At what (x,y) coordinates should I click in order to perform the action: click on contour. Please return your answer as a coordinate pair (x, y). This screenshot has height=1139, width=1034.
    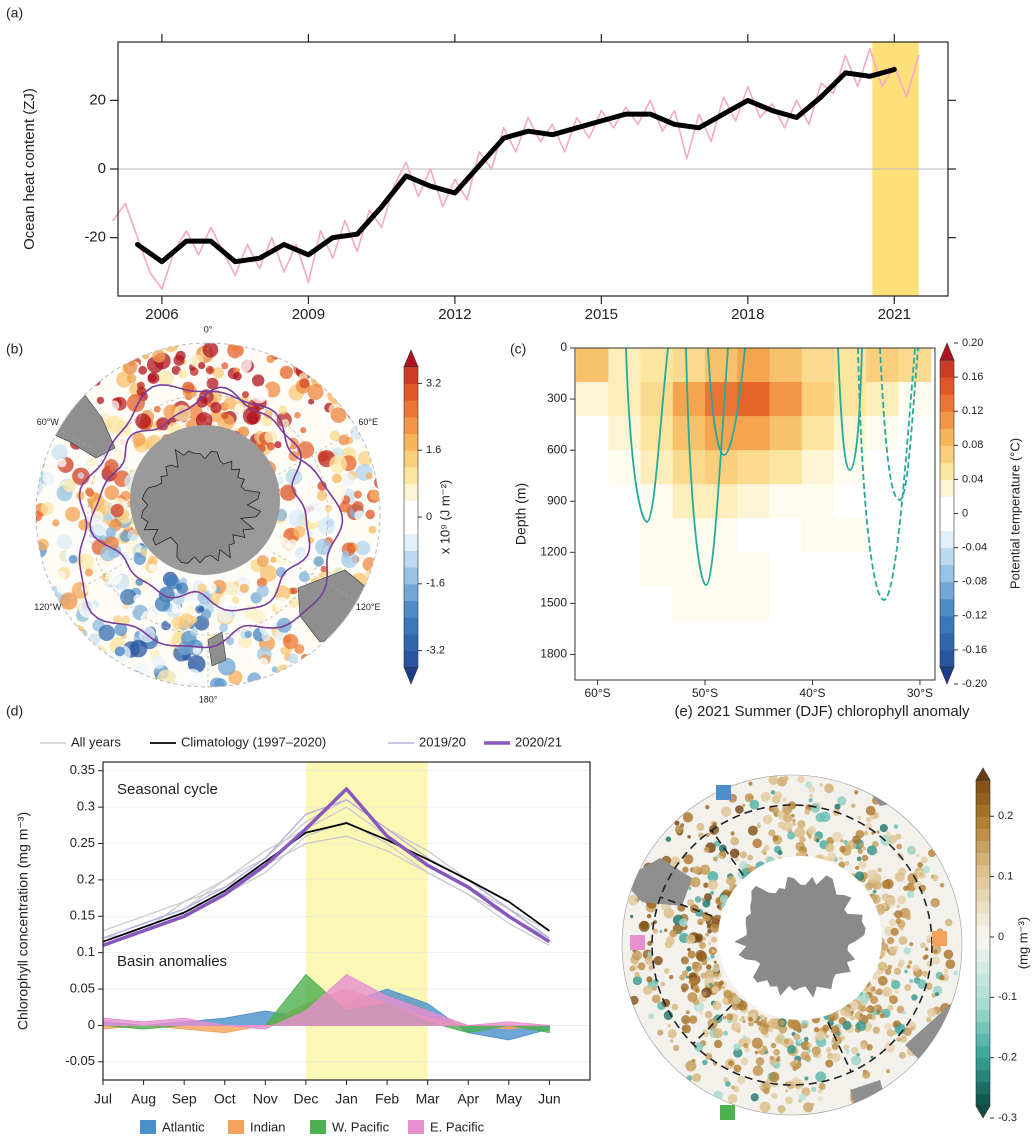
    Looking at the image, I should click on (647, 435).